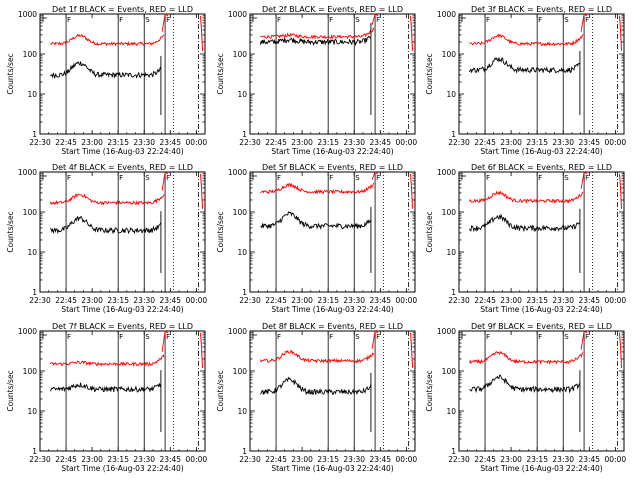 The image size is (640, 480). What do you see at coordinates (122, 326) in the screenshot?
I see `panel-title: Det 7f BLACK = Events, RED = LLD` at bounding box center [122, 326].